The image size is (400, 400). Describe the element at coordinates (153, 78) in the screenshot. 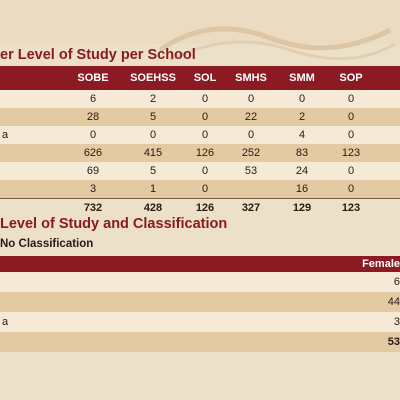

I see `header-soehss: SOEHSS` at that location.